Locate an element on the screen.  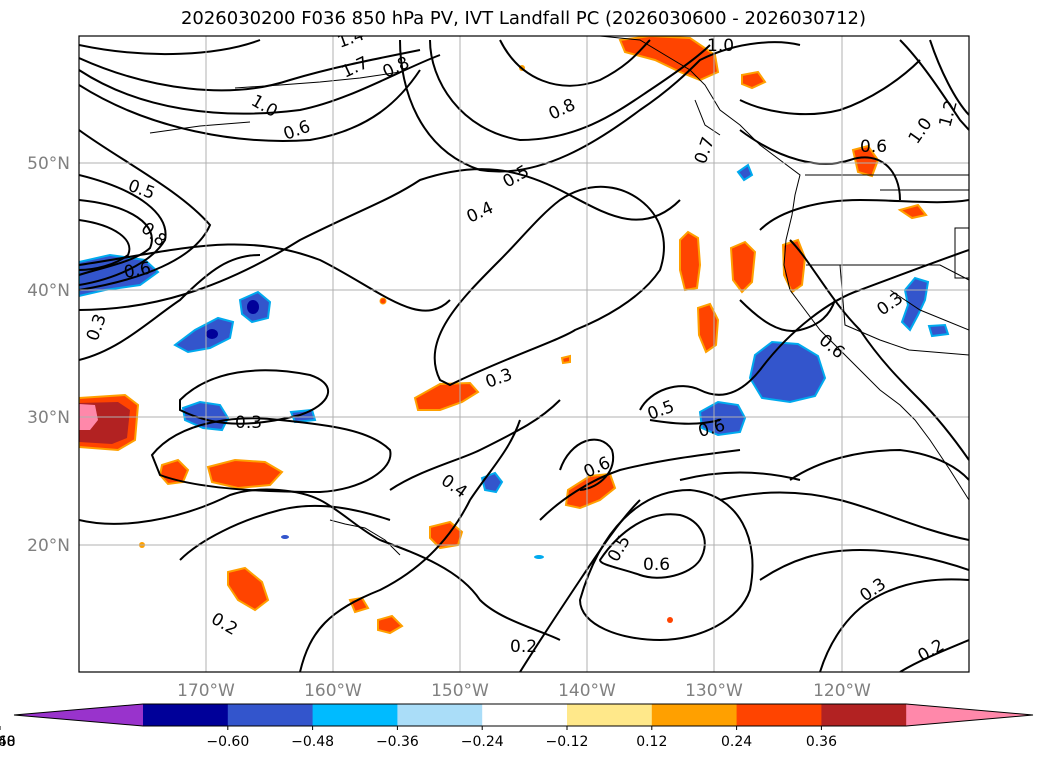
lon-label-130w: 130°W is located at coordinates (714, 691).